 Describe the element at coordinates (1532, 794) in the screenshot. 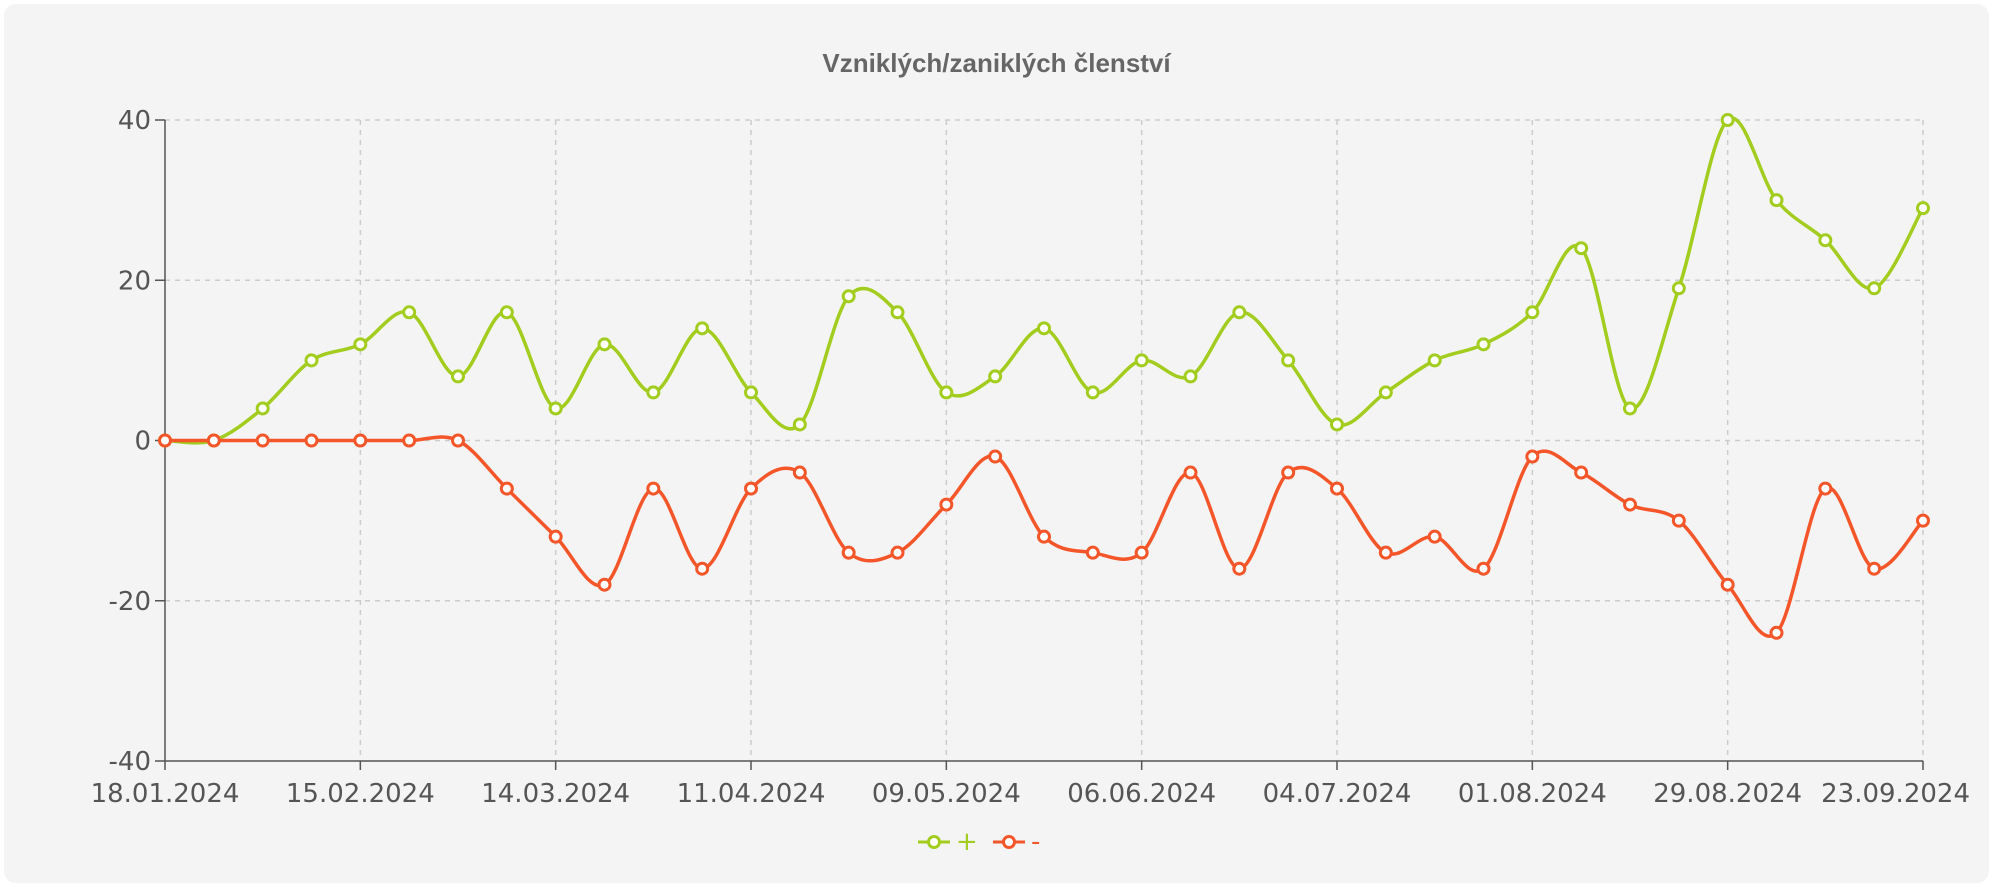

I see `x-tick-label: 01.08.2024` at that location.